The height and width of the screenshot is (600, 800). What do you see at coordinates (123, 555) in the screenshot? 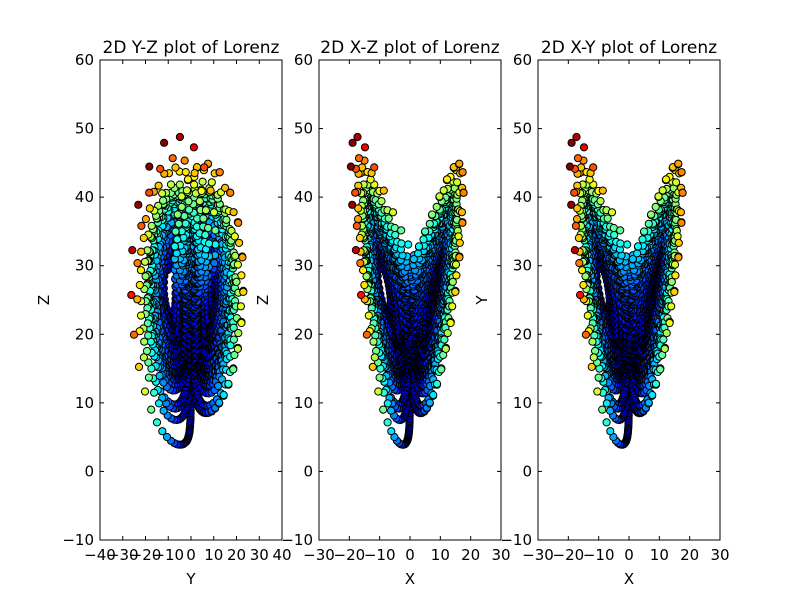
I see `x-tick-label: −30` at bounding box center [123, 555].